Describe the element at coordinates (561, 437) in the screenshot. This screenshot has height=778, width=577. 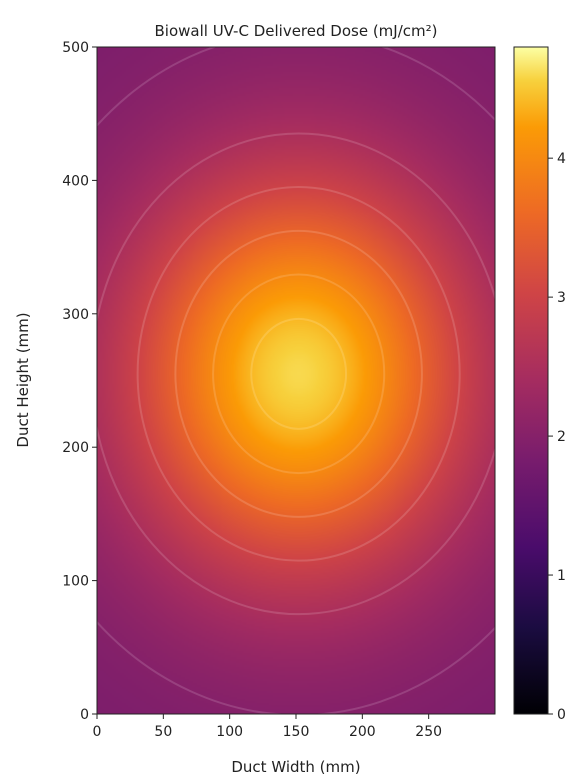
I see `colorbar-tick-label: 2` at that location.